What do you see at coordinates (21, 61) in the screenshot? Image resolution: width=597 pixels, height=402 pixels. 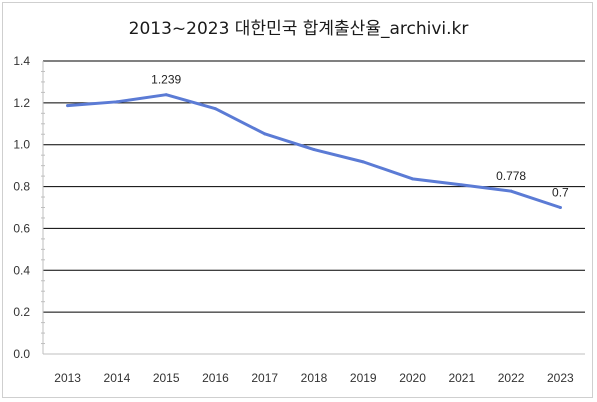 I see `y-tick-label: 1.4` at bounding box center [21, 61].